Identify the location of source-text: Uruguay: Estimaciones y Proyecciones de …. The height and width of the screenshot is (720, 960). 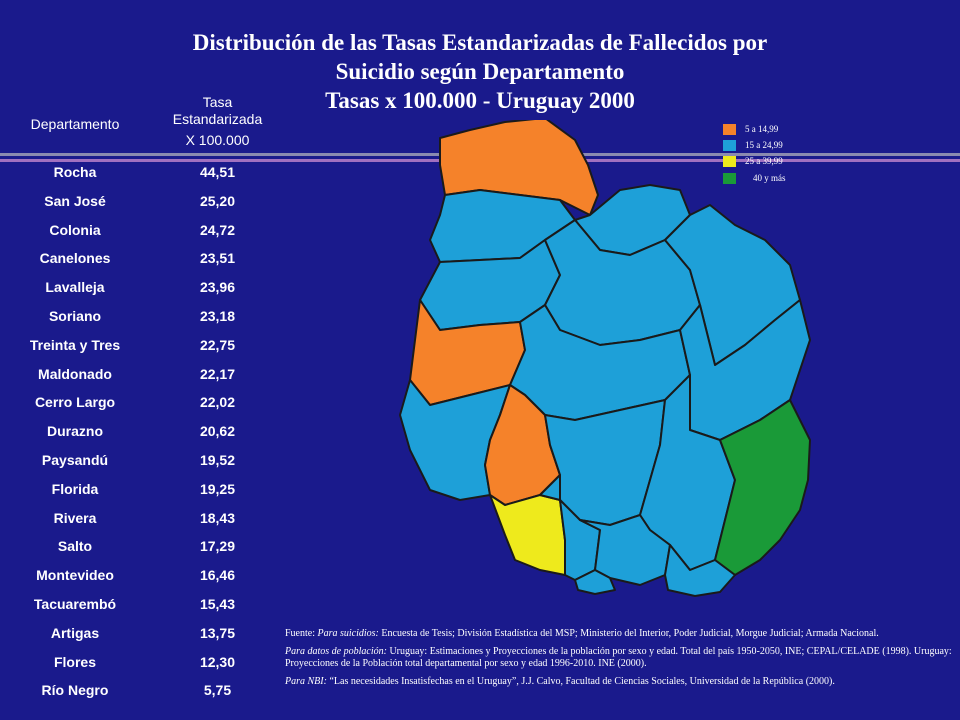
(618, 657).